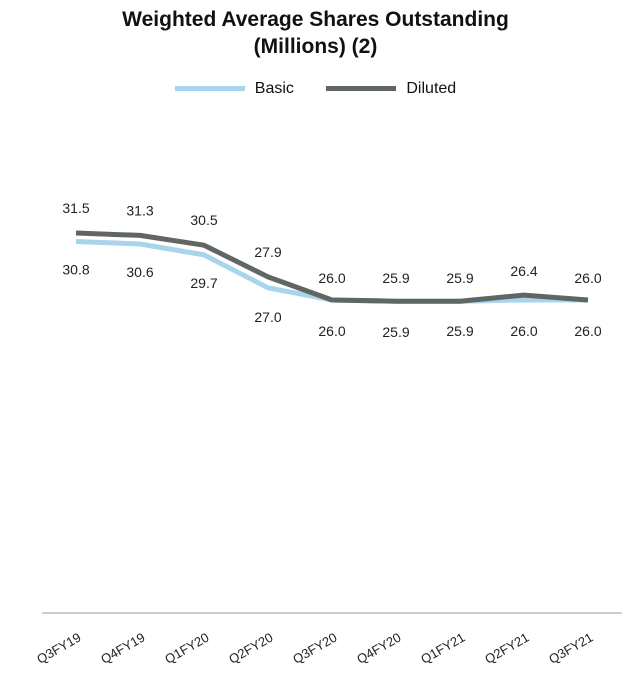 Image resolution: width=631 pixels, height=678 pixels. Describe the element at coordinates (587, 278) in the screenshot. I see `data-label-diluted-q3fy21: 26.0` at that location.